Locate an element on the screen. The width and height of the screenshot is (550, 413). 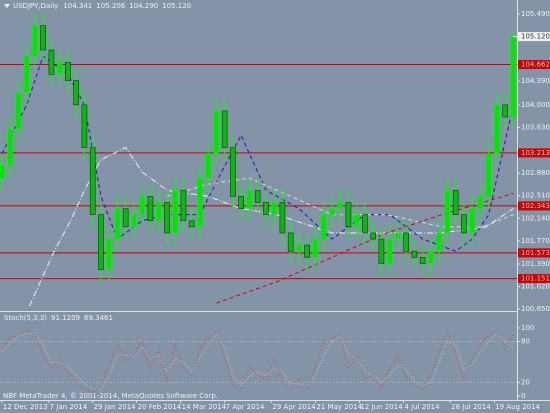
y-tick-label: 80 is located at coordinates (525, 342).